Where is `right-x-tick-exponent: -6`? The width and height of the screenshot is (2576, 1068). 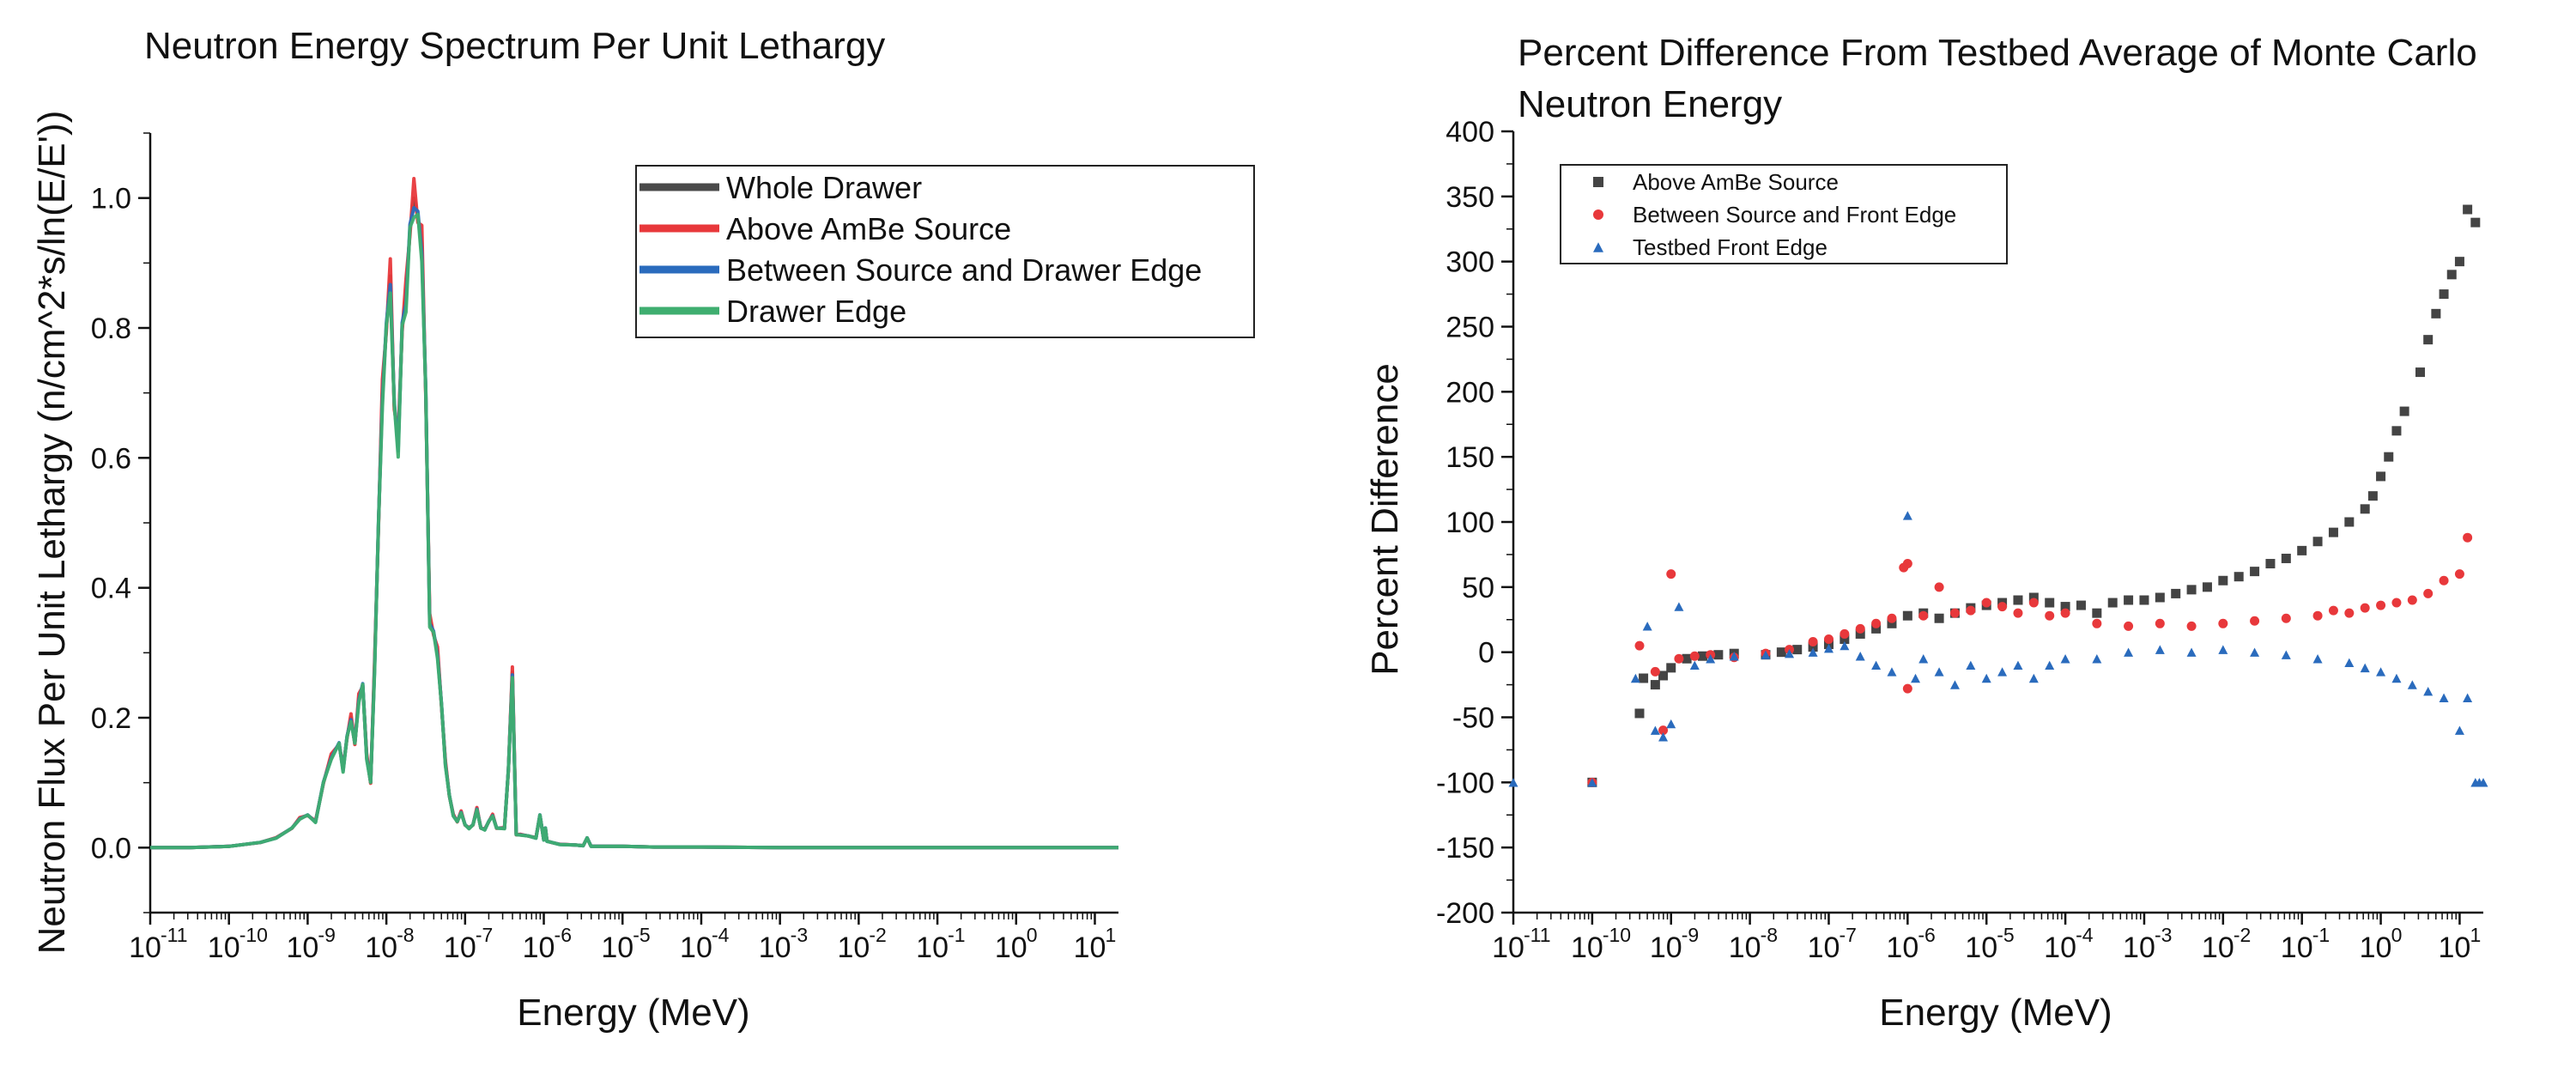 right-x-tick-exponent: -6 is located at coordinates (1926, 935).